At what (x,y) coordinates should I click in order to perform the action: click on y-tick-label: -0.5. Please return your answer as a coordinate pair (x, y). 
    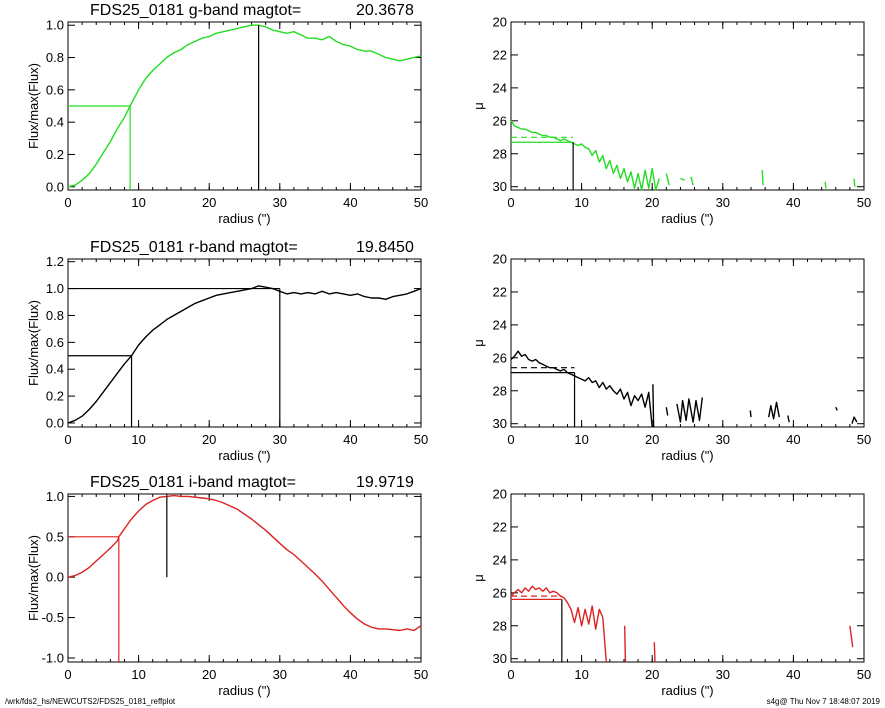
    Looking at the image, I should click on (53, 617).